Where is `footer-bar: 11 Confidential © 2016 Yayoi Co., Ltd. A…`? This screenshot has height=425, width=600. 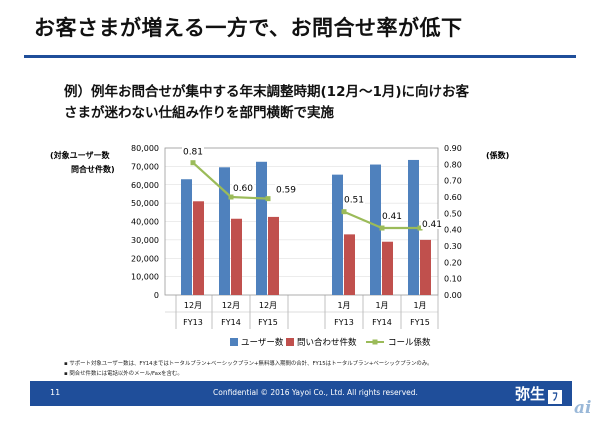 footer-bar: 11 Confidential © 2016 Yayoi Co., Ltd. A… is located at coordinates (301, 393).